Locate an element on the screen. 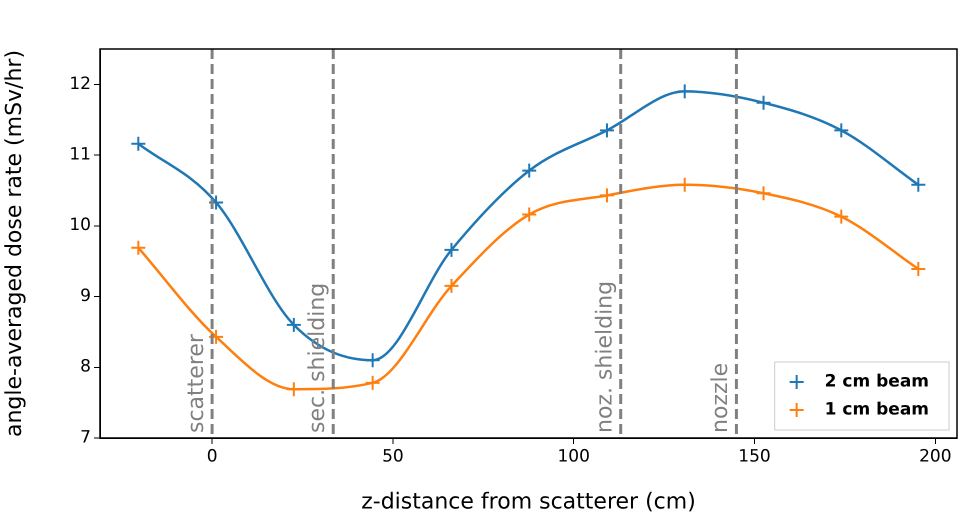 This screenshot has height=518, width=966. legend-label: 2 cm beam is located at coordinates (877, 381).